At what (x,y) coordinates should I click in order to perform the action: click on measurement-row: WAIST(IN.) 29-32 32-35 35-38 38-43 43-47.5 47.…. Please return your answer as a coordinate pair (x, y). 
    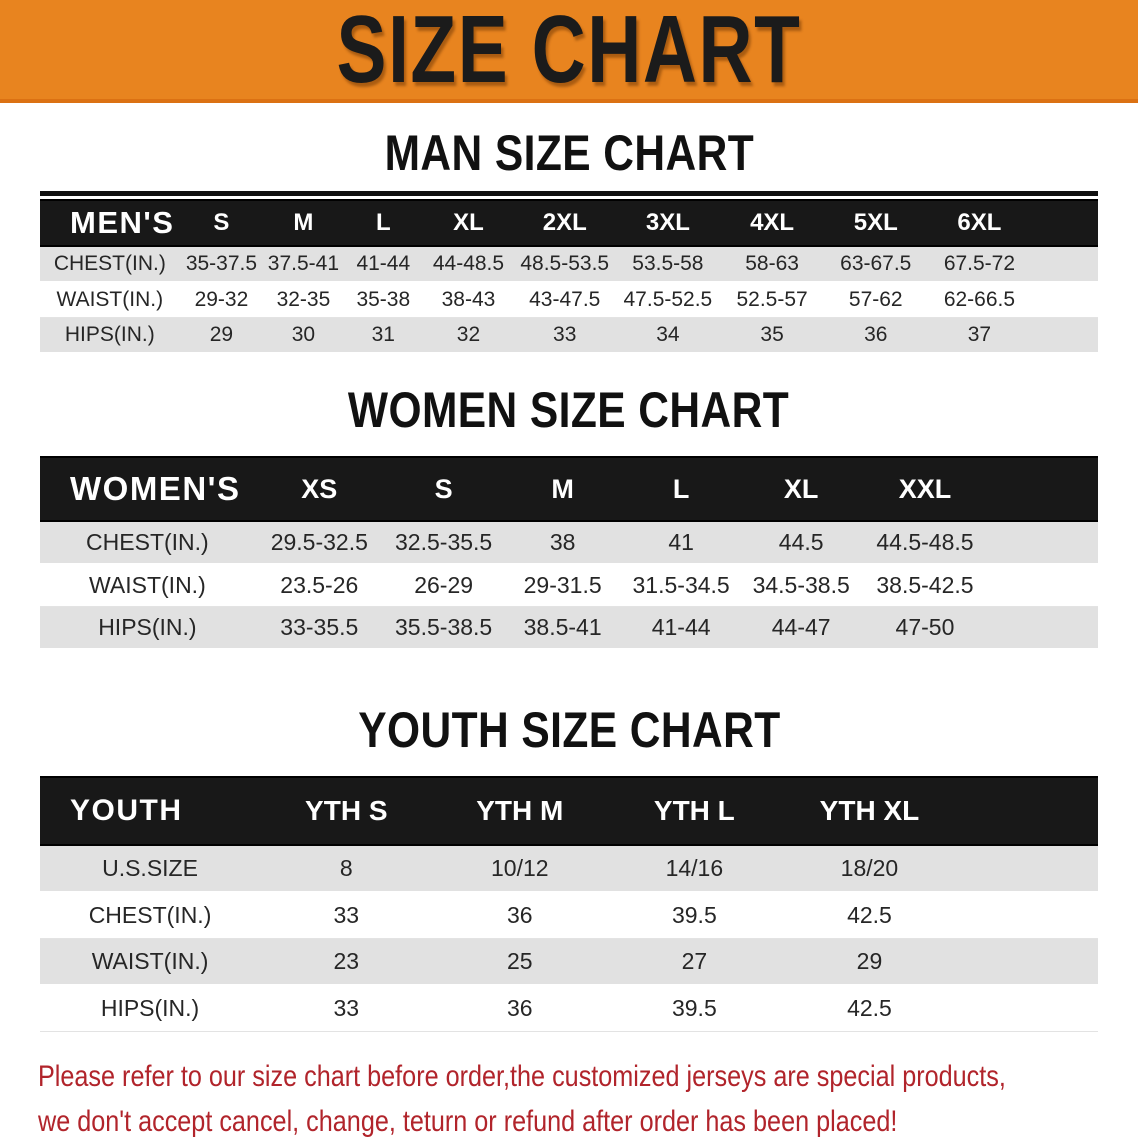
    Looking at the image, I should click on (569, 299).